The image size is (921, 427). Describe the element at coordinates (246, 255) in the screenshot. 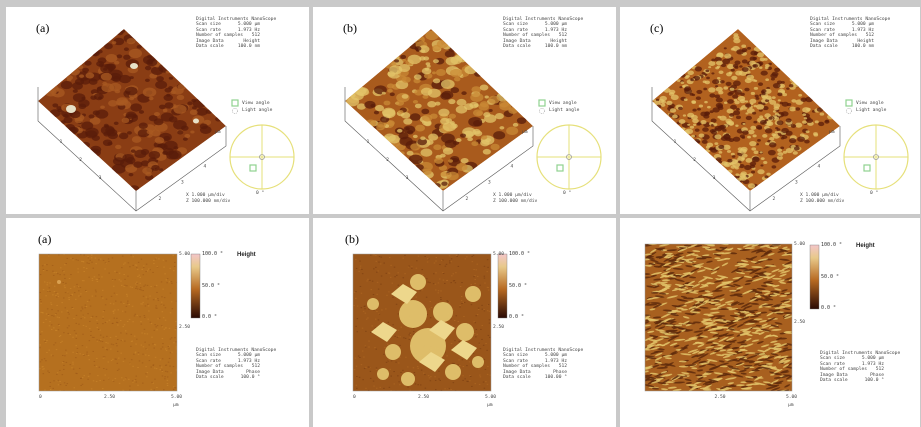

I see `height-label: Height` at that location.